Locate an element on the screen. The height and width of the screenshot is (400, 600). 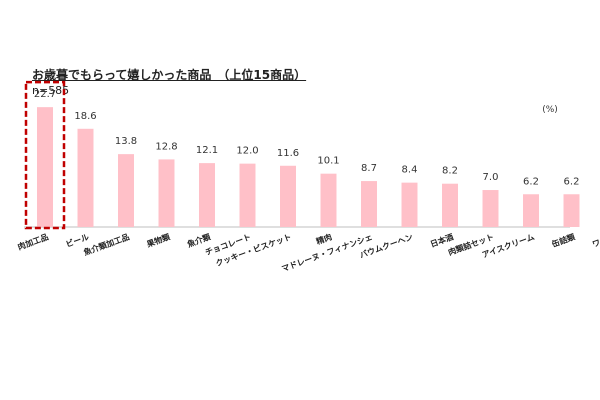
chart-subtitle: n=585 is located at coordinates (51, 90).